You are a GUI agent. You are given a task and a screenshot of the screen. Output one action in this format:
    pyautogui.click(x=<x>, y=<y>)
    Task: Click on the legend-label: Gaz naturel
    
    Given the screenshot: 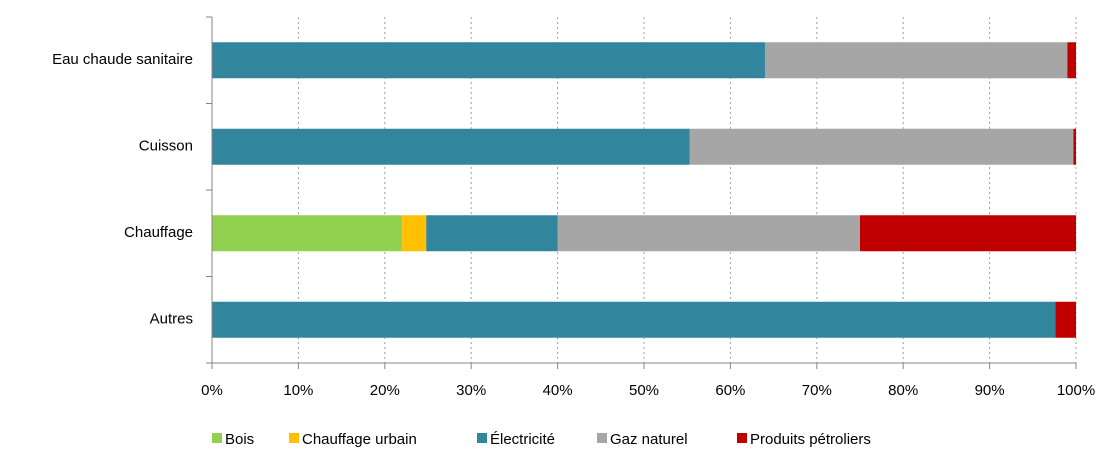 What is the action you would take?
    pyautogui.click(x=649, y=439)
    